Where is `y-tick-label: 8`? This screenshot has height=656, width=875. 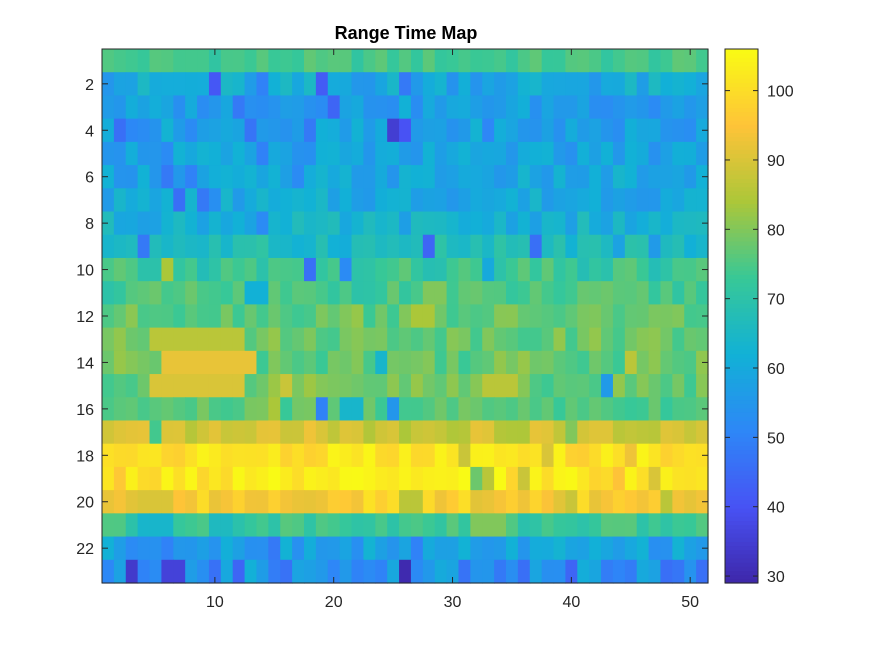 y-tick-label: 8 is located at coordinates (89, 224).